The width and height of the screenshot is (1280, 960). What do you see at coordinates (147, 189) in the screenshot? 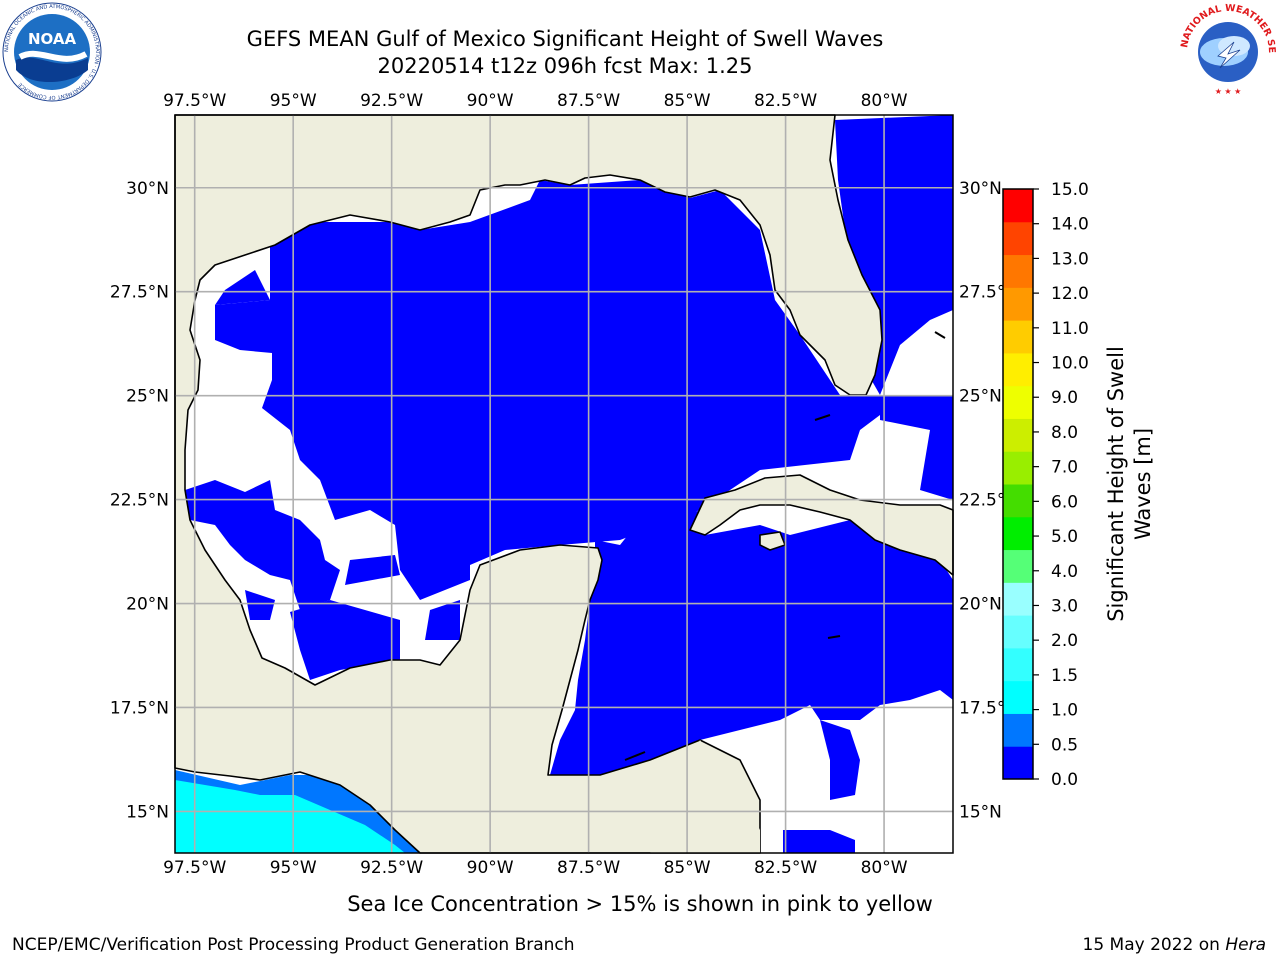
I see `lat-label-left: 30°N` at bounding box center [147, 189].